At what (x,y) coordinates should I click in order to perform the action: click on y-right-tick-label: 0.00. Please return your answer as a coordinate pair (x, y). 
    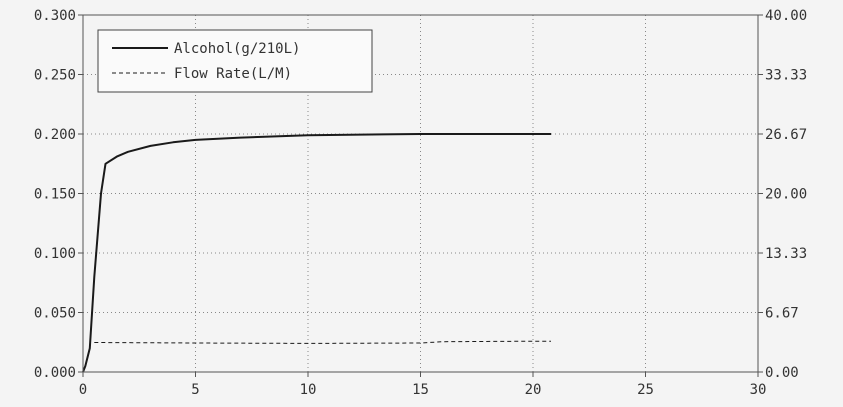
    Looking at the image, I should click on (782, 373).